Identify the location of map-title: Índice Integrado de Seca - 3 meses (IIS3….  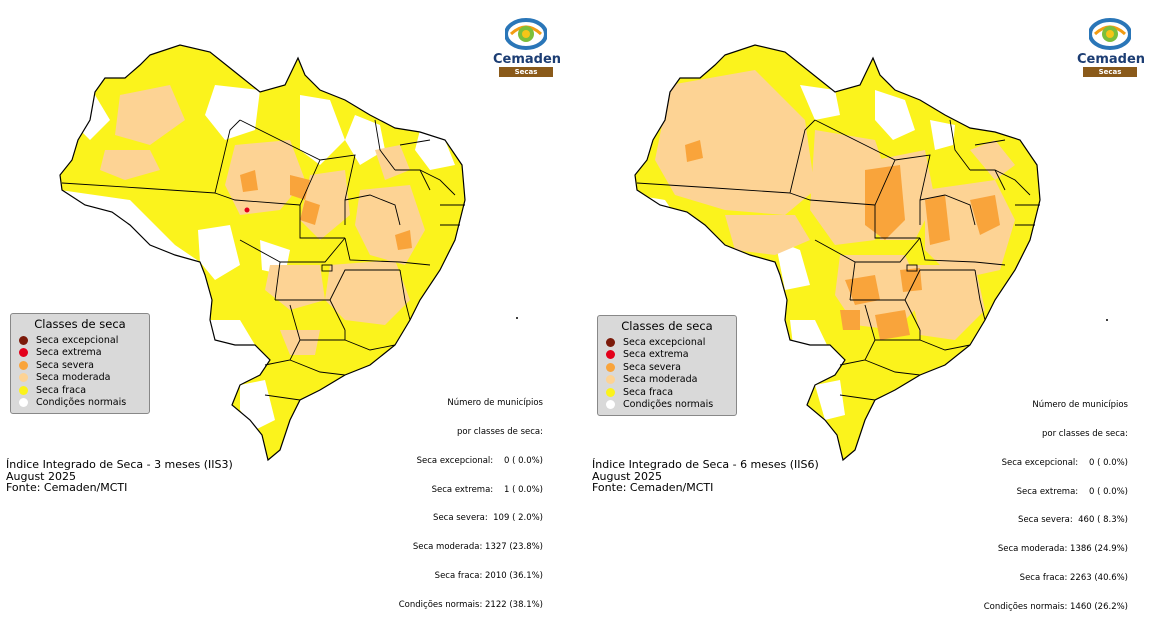
(119, 464).